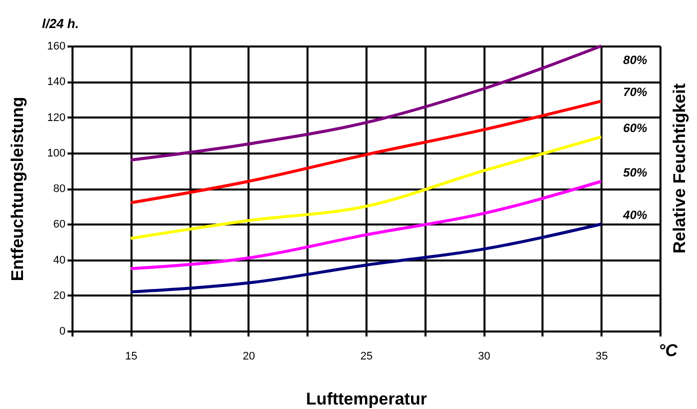  Describe the element at coordinates (59, 296) in the screenshot. I see `y-tick-label: 20` at that location.